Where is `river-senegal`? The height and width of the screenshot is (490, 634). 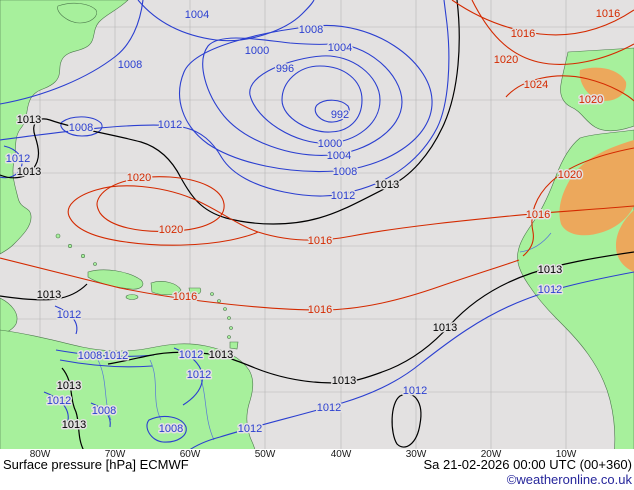
river-senegal is located at coordinates (535, 242).